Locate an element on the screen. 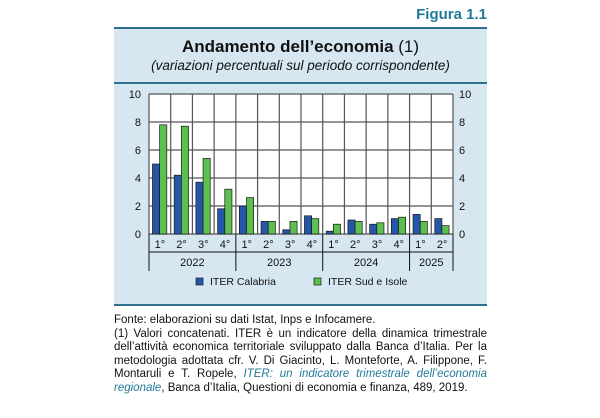 This screenshot has height=418, width=600. y-tick-label-right: 0 is located at coordinates (462, 235).